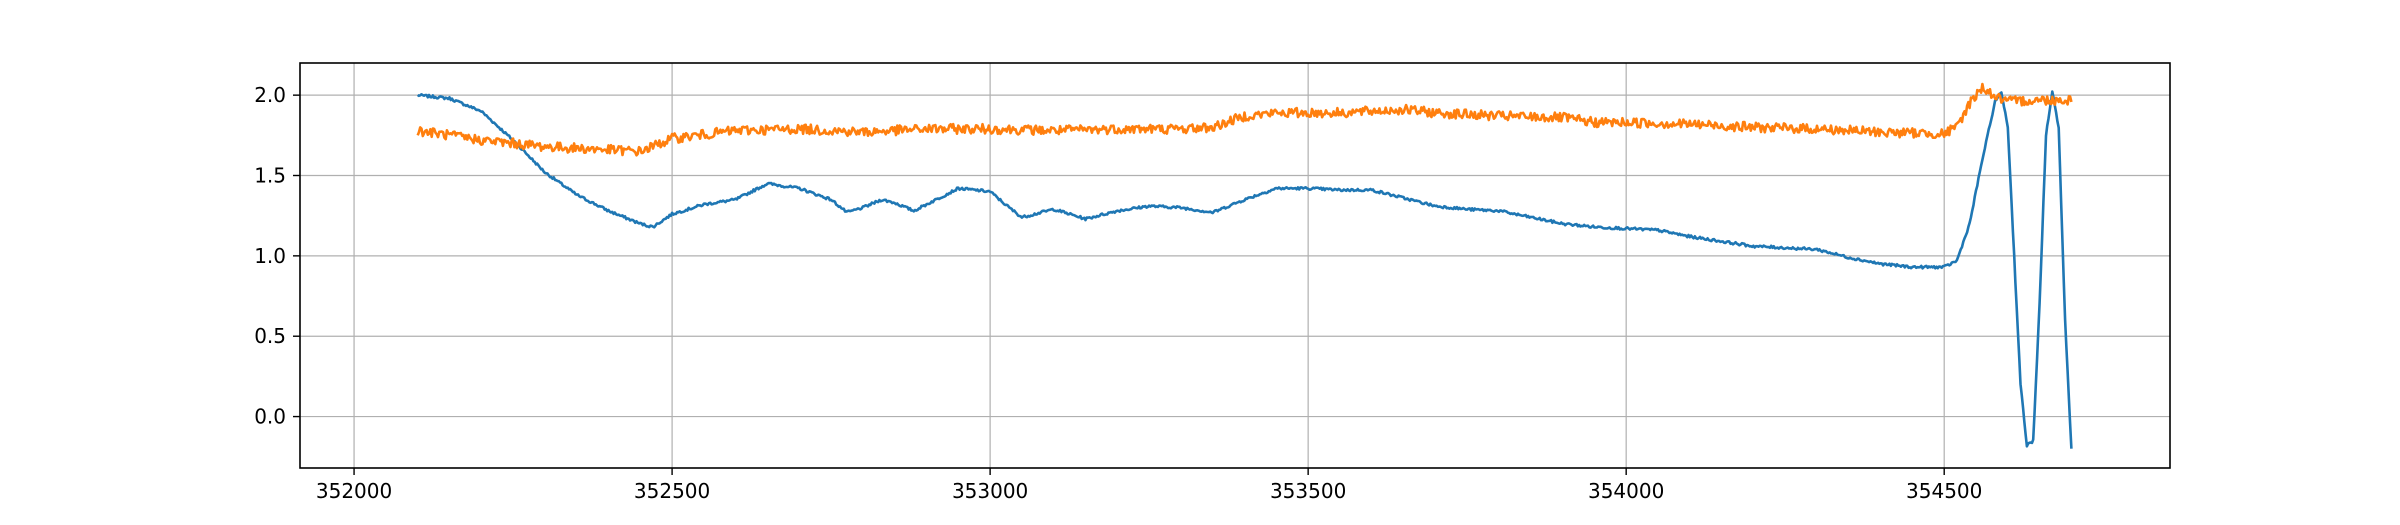 This screenshot has height=525, width=2400. What do you see at coordinates (672, 491) in the screenshot?
I see `x-tick-label: 352500` at bounding box center [672, 491].